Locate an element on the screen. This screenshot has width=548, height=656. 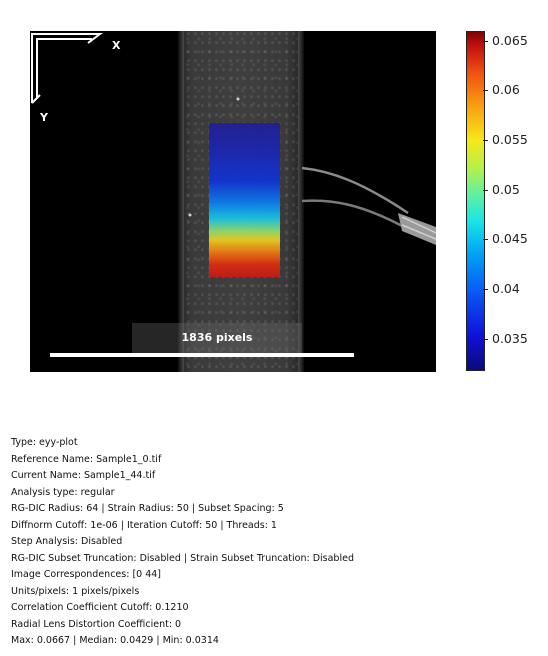
colorbar-tick-label: 0.055 is located at coordinates (510, 139).